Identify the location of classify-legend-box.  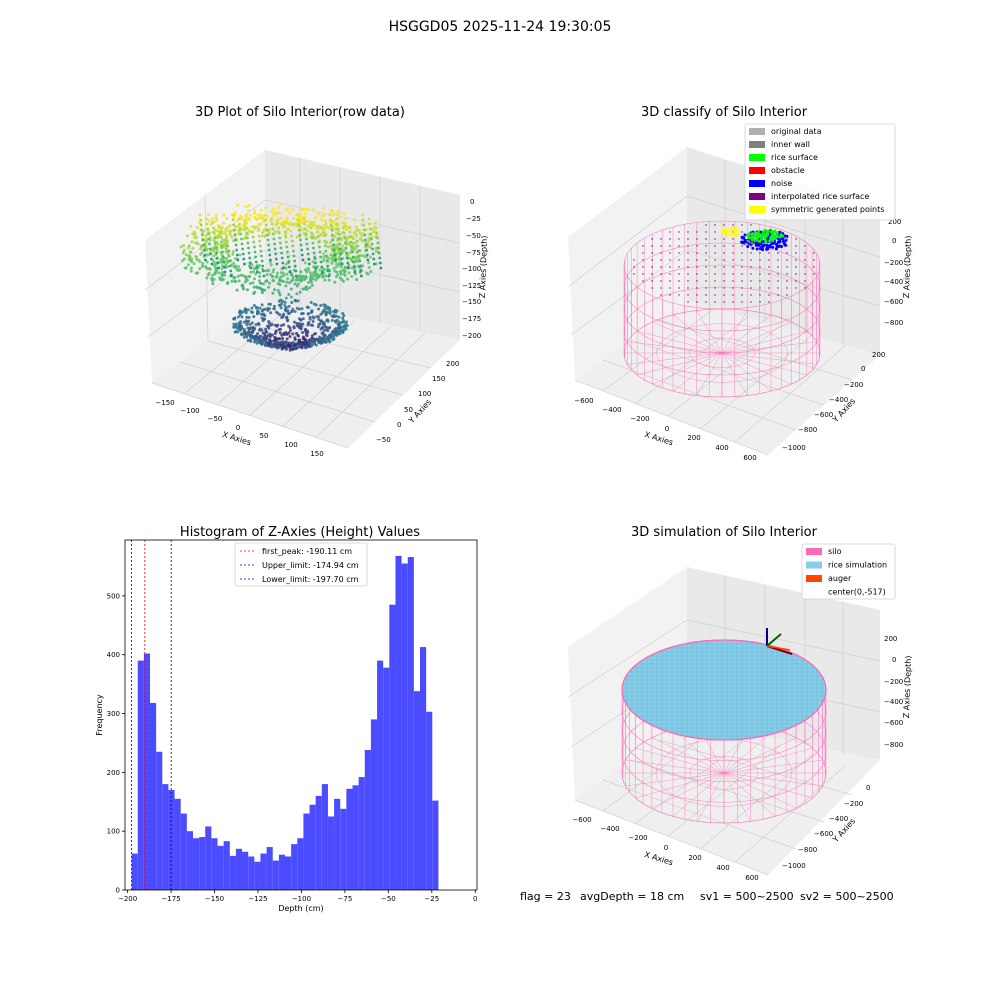
(820, 172).